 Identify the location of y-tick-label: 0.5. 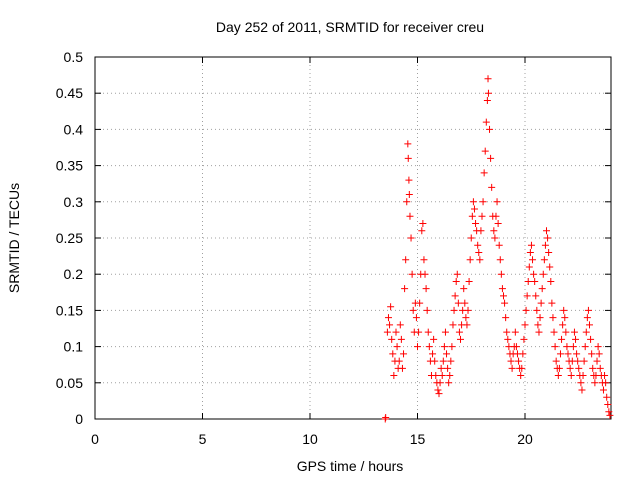
(74, 57).